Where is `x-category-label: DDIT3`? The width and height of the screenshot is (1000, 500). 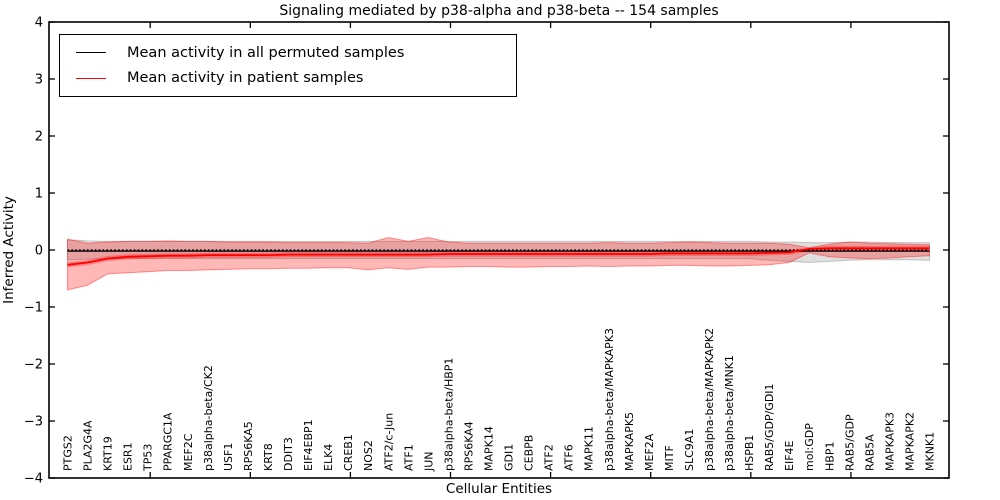 x-category-label: DDIT3 is located at coordinates (288, 454).